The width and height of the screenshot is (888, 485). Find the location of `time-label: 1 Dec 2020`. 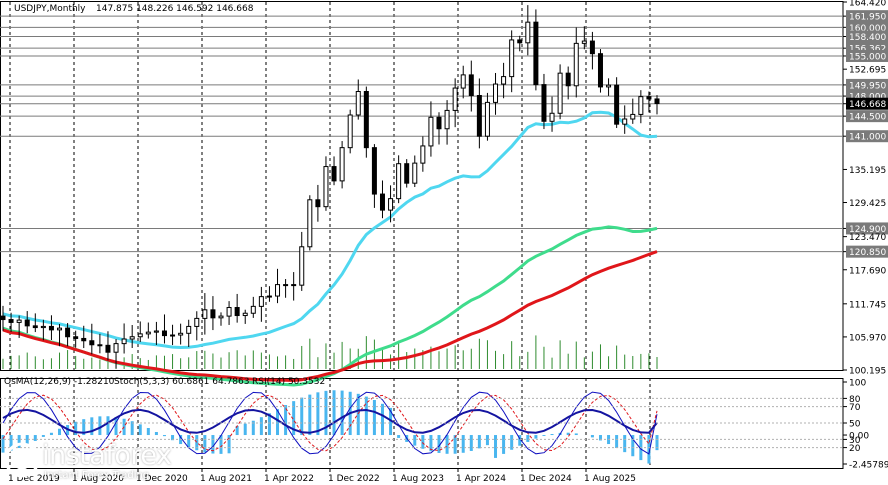

time-label: 1 Dec 2020 is located at coordinates (162, 479).